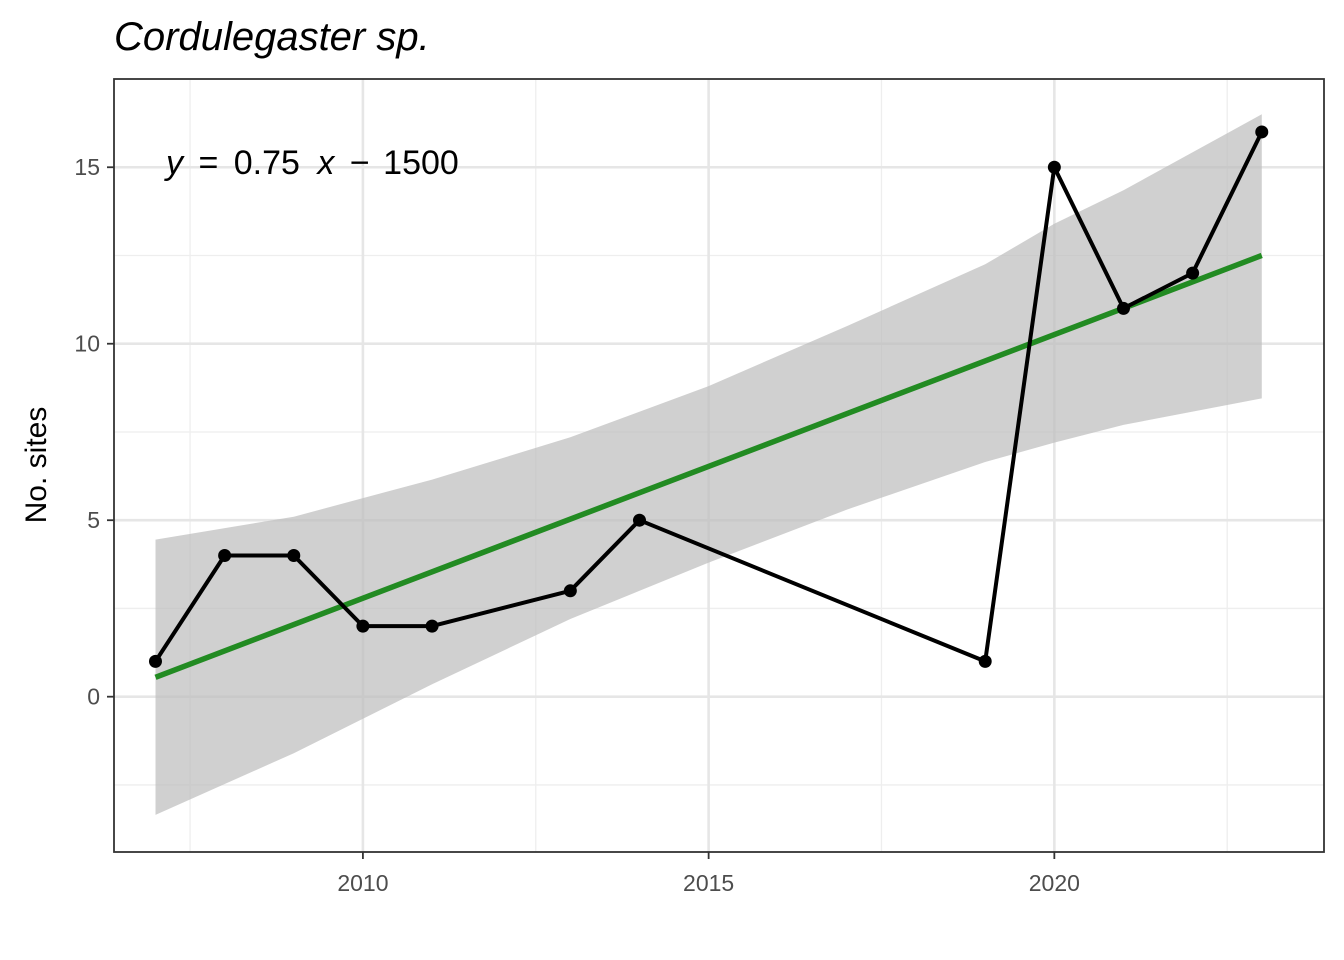 The width and height of the screenshot is (1344, 960). What do you see at coordinates (272, 37) in the screenshot?
I see `chart-title: Cordulegaster sp.` at bounding box center [272, 37].